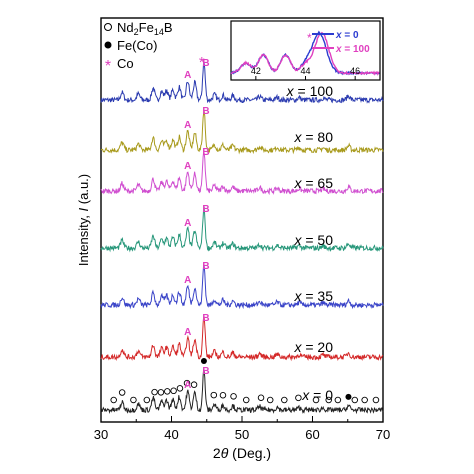 This screenshot has height=474, width=474. Describe the element at coordinates (310, 91) in the screenshot. I see `series-label: x = 100` at that location.